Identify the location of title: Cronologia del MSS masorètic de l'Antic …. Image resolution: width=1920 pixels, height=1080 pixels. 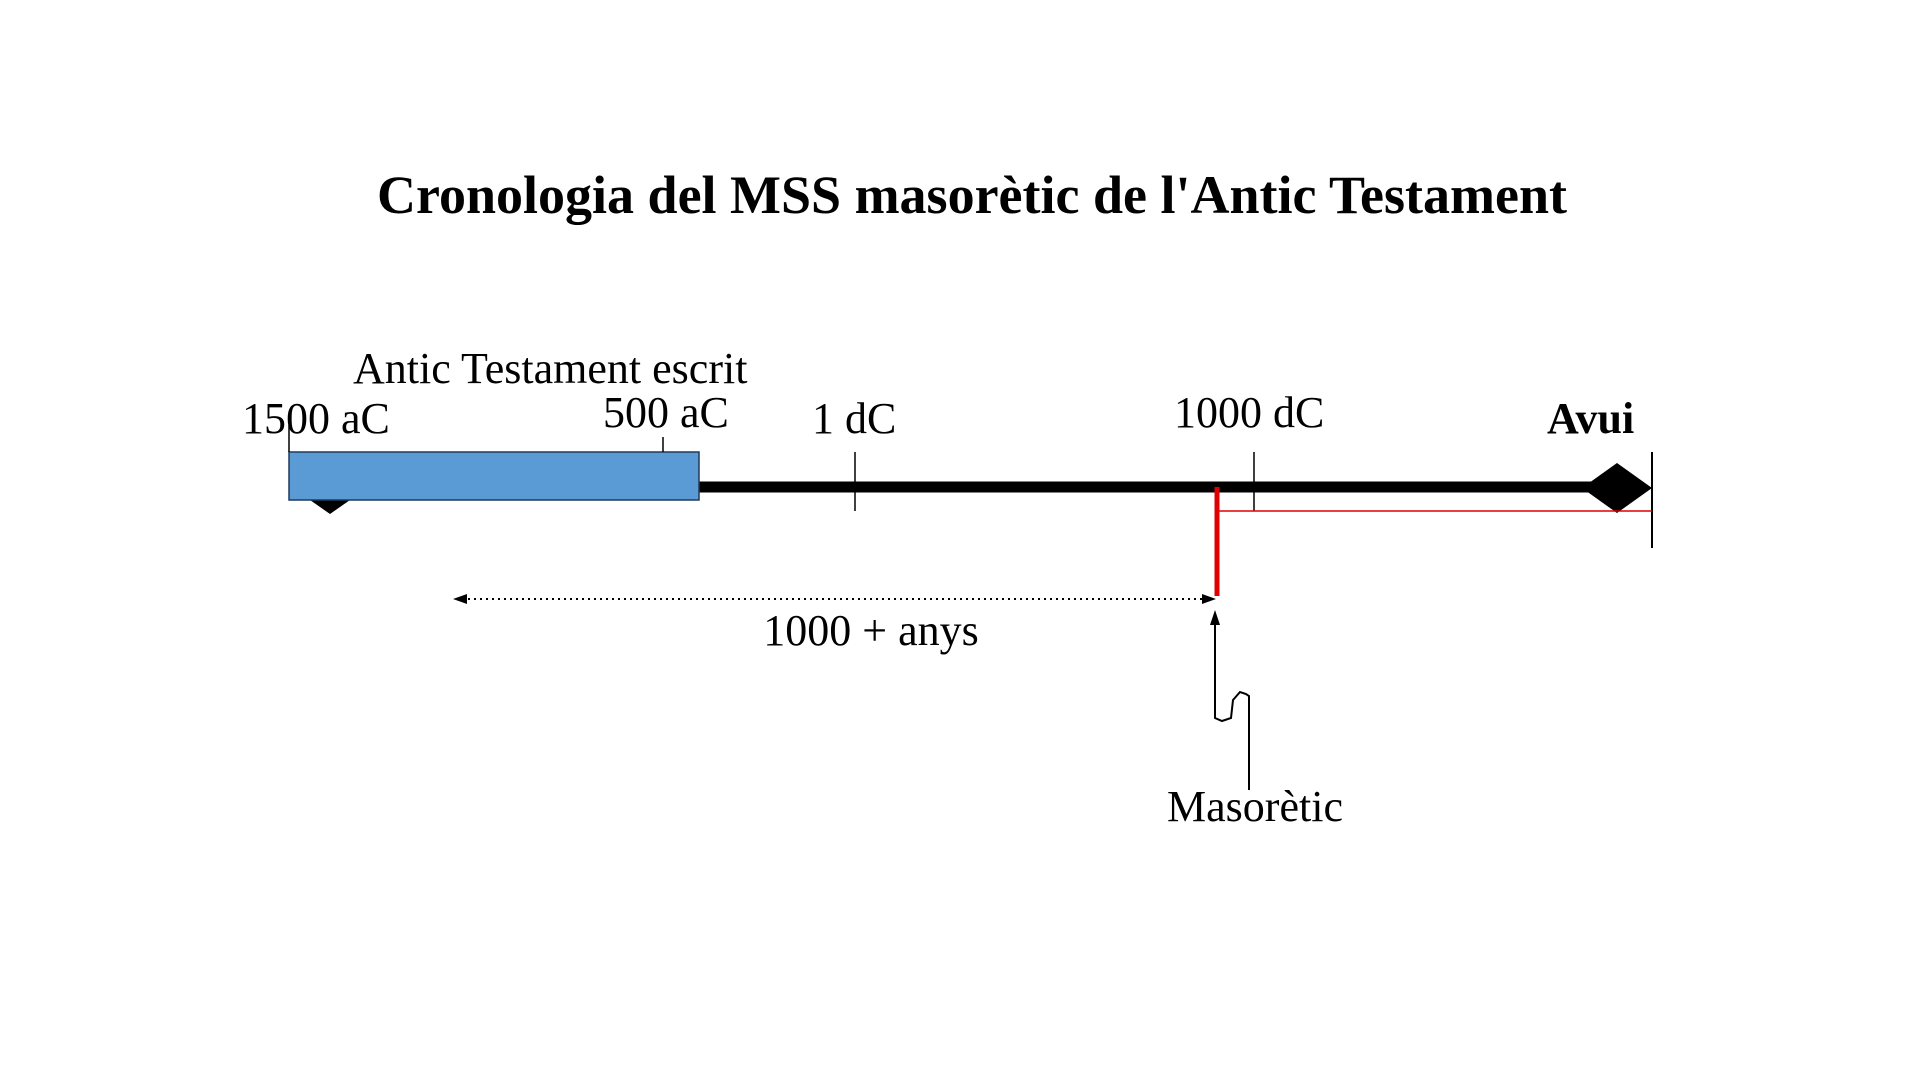
(972, 195).